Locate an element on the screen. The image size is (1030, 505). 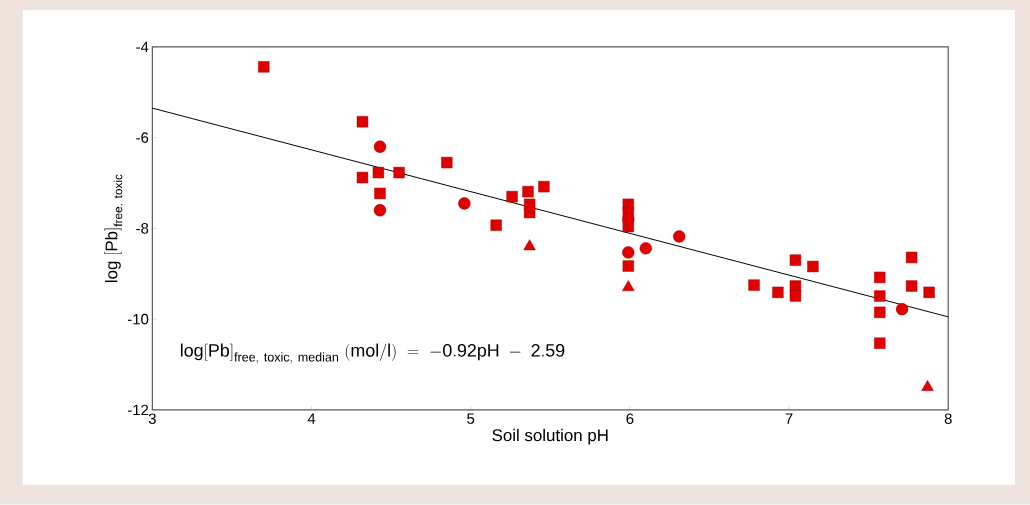
x-tick-label: 7 is located at coordinates (789, 418).